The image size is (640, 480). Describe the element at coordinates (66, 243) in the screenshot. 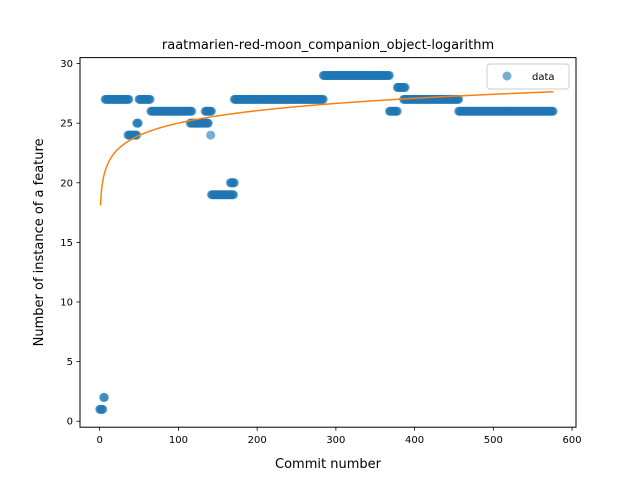

I see `y-tick-label: 15` at that location.